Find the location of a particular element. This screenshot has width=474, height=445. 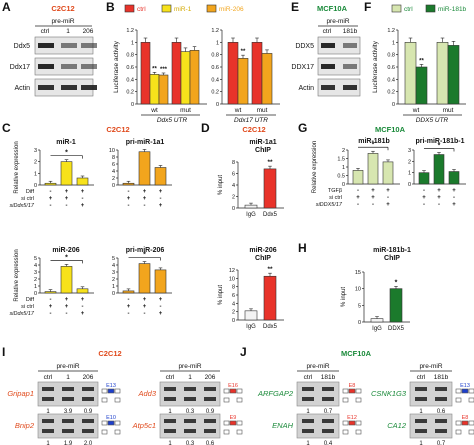

panel-letter-j: J is located at coordinates (243, 352).